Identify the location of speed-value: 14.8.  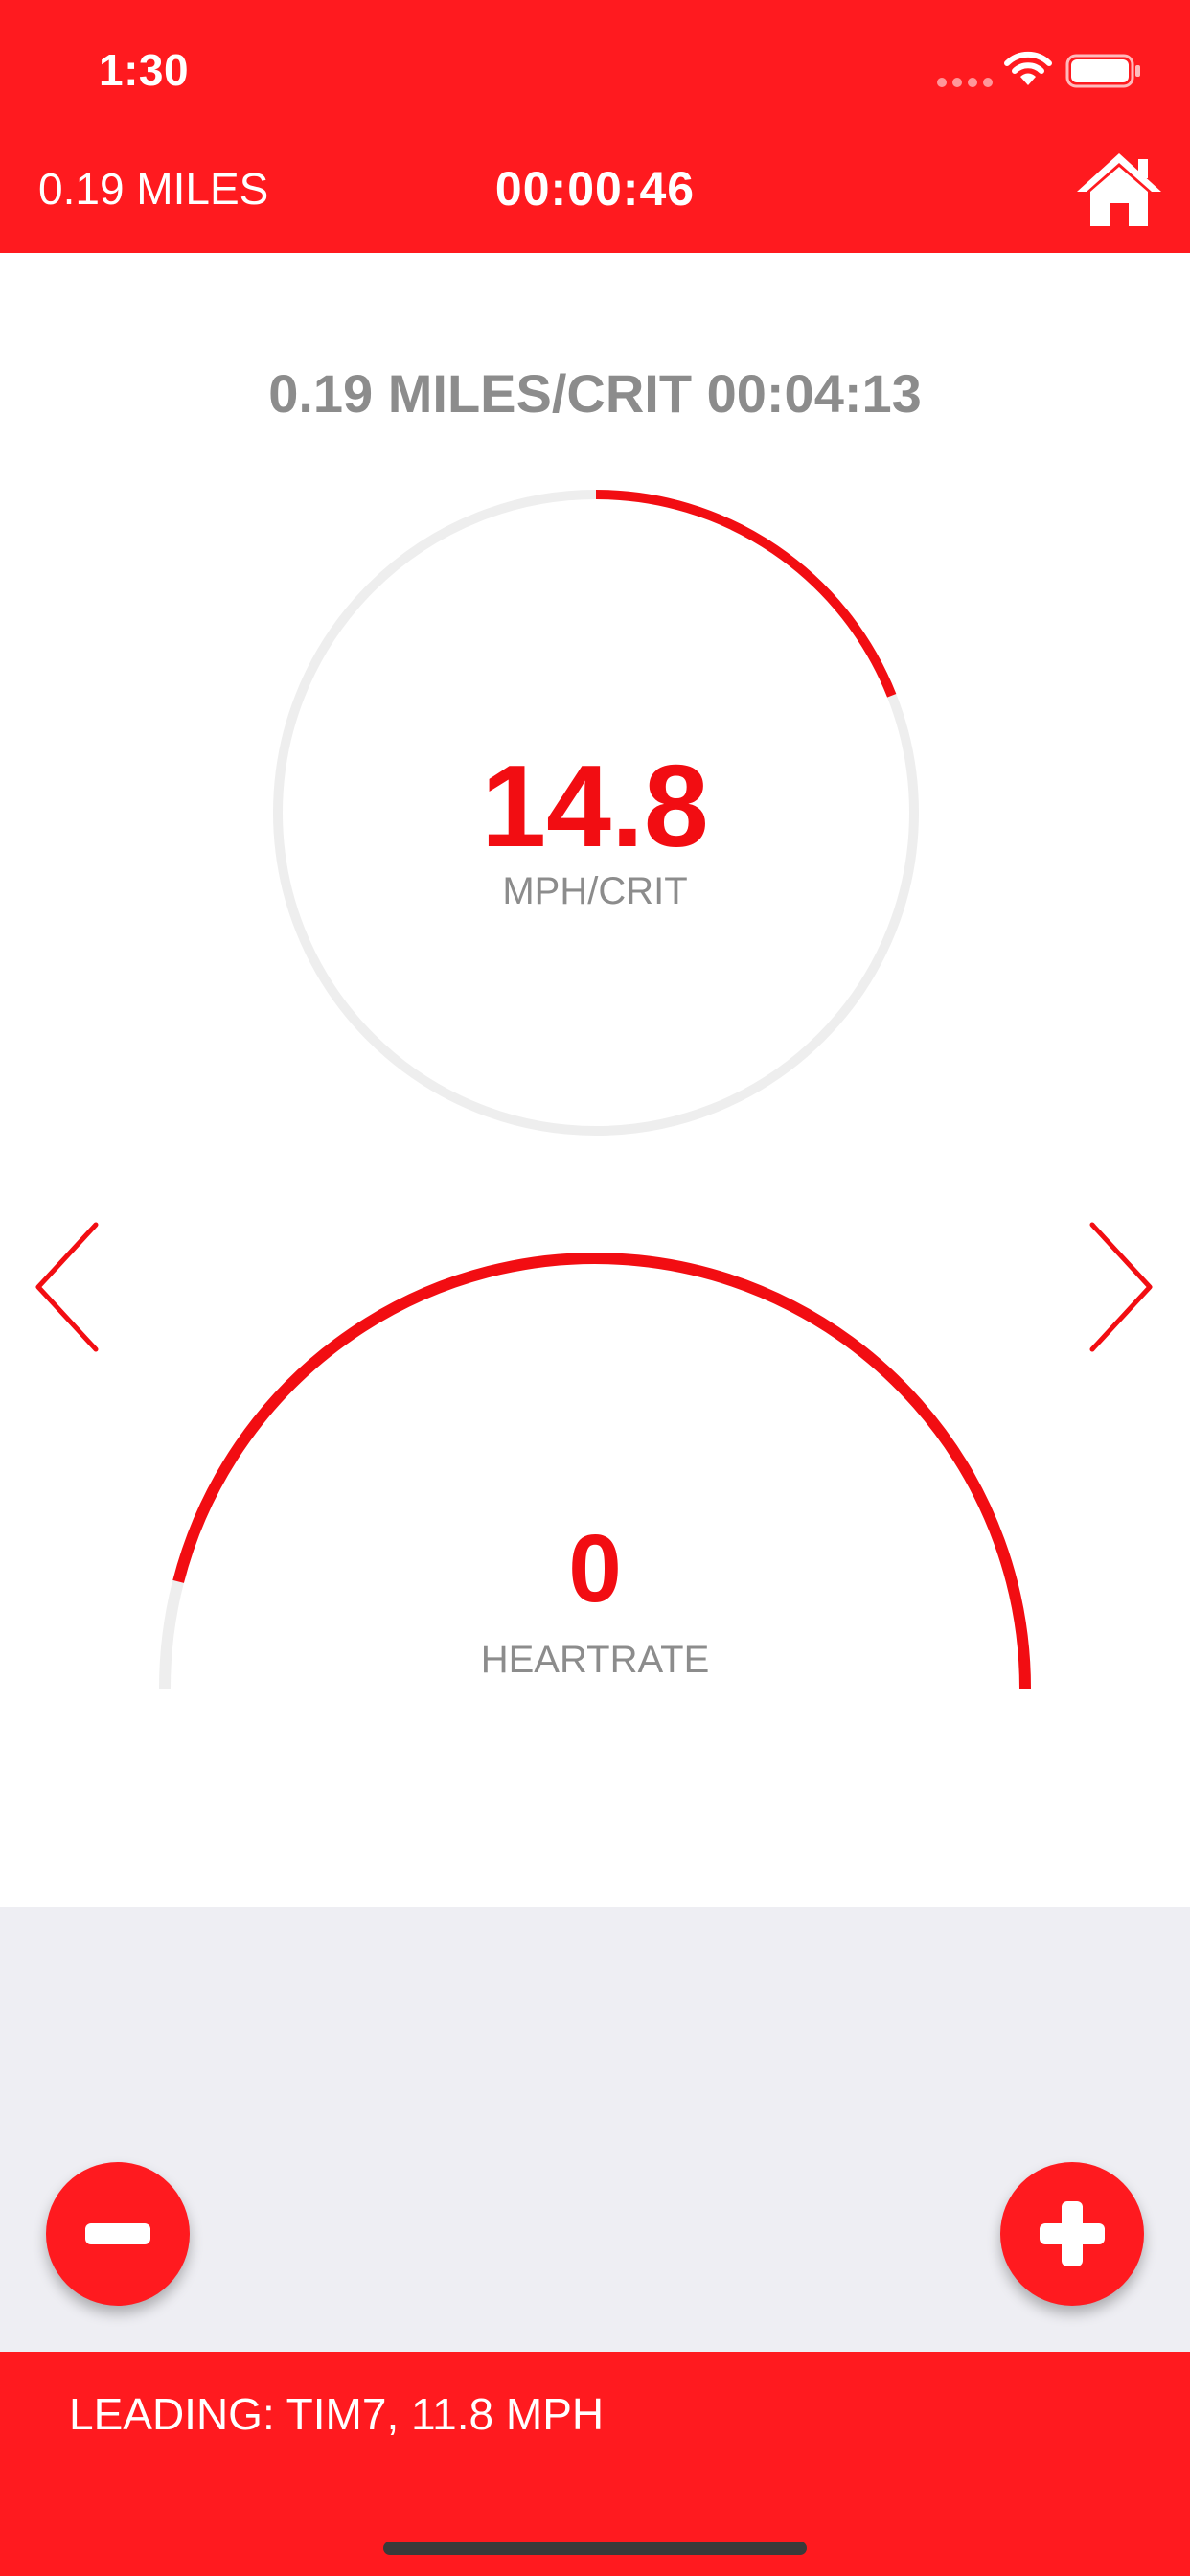
(595, 806).